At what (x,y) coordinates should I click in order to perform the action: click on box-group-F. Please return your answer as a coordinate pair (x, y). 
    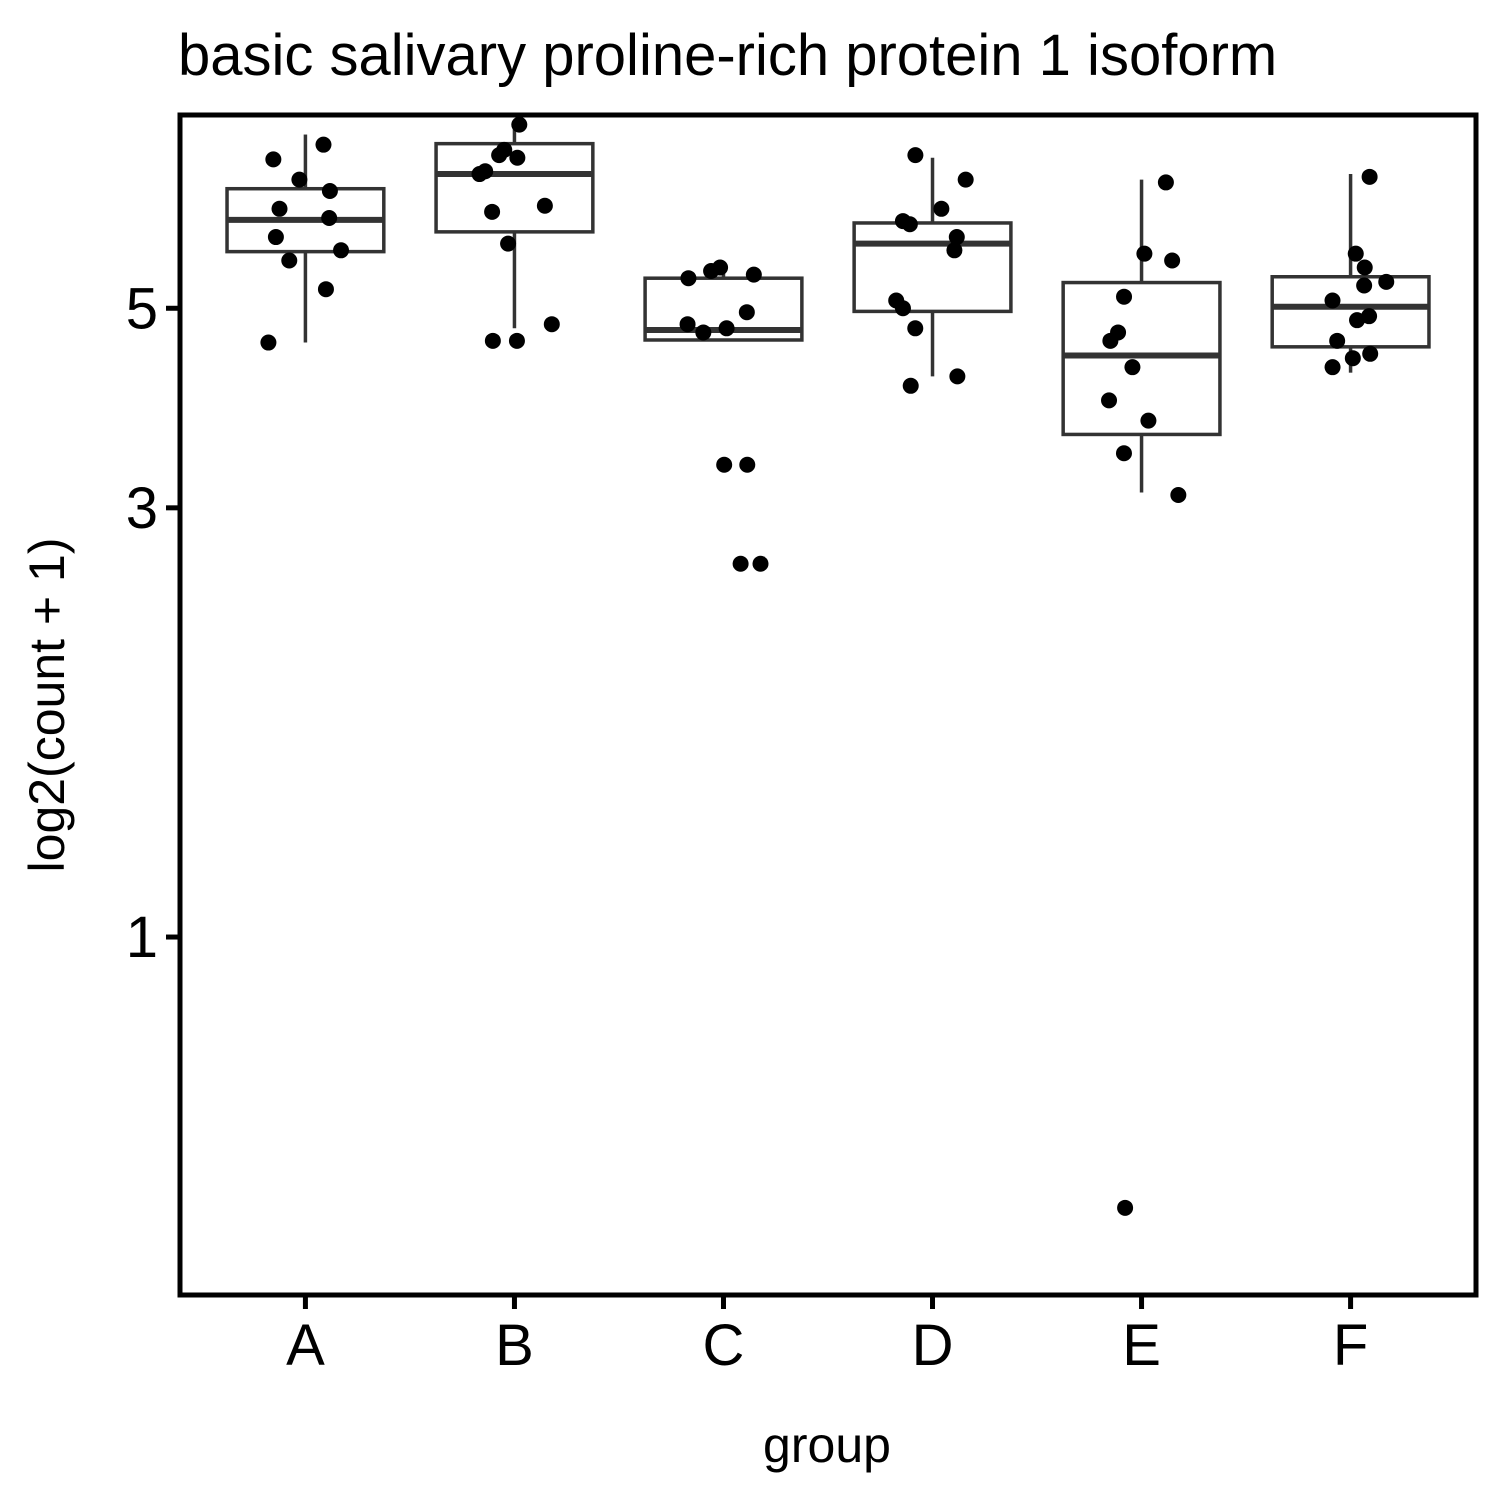
    Looking at the image, I should click on (1350, 273).